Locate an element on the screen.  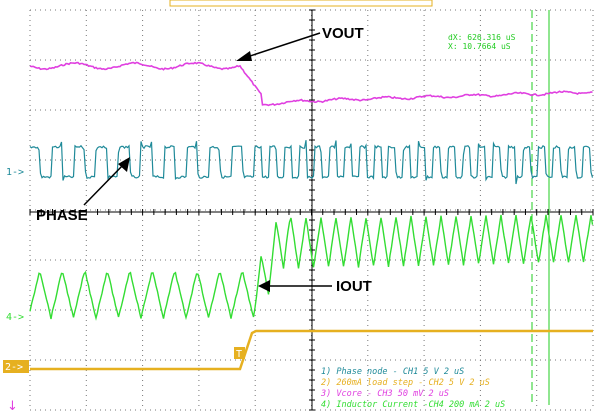
legend-entry-vcore: 3) Vcore - CH3 50 mV 2 uS is located at coordinates (384, 394).